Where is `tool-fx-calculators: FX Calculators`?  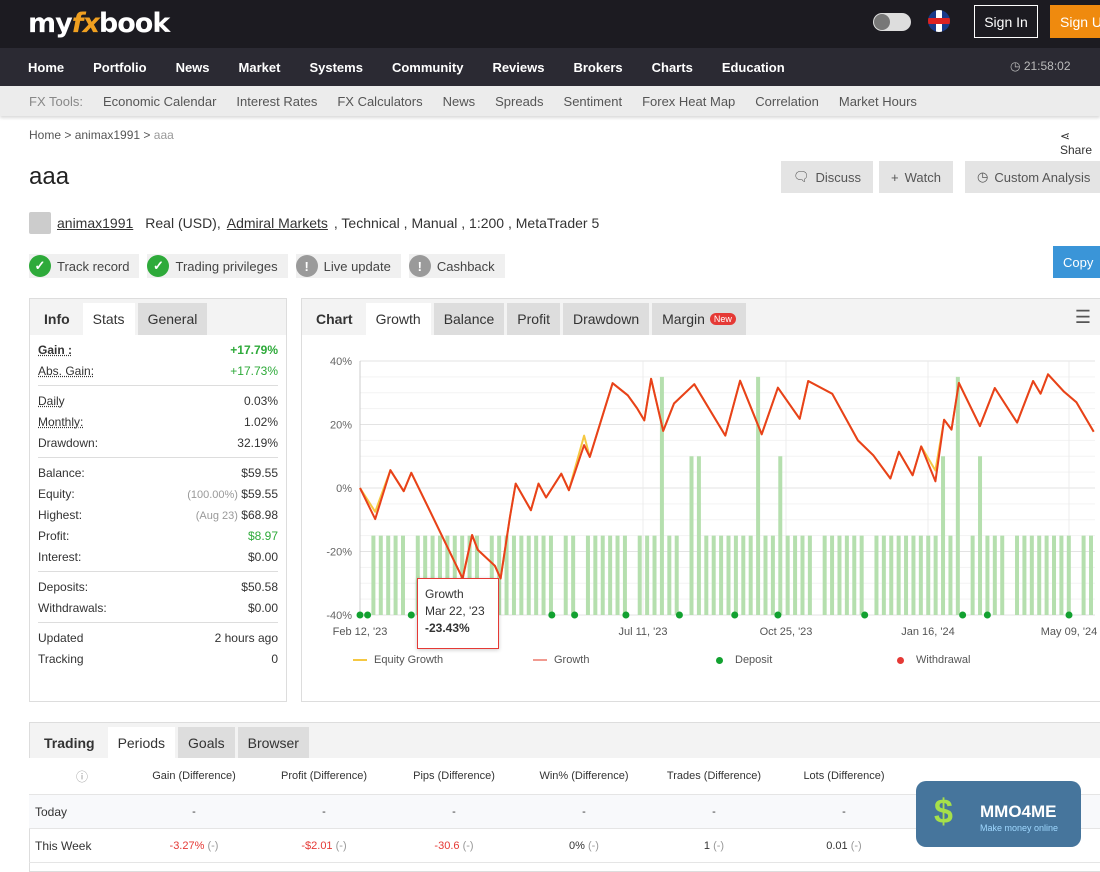
tool-fx-calculators: FX Calculators is located at coordinates (380, 101).